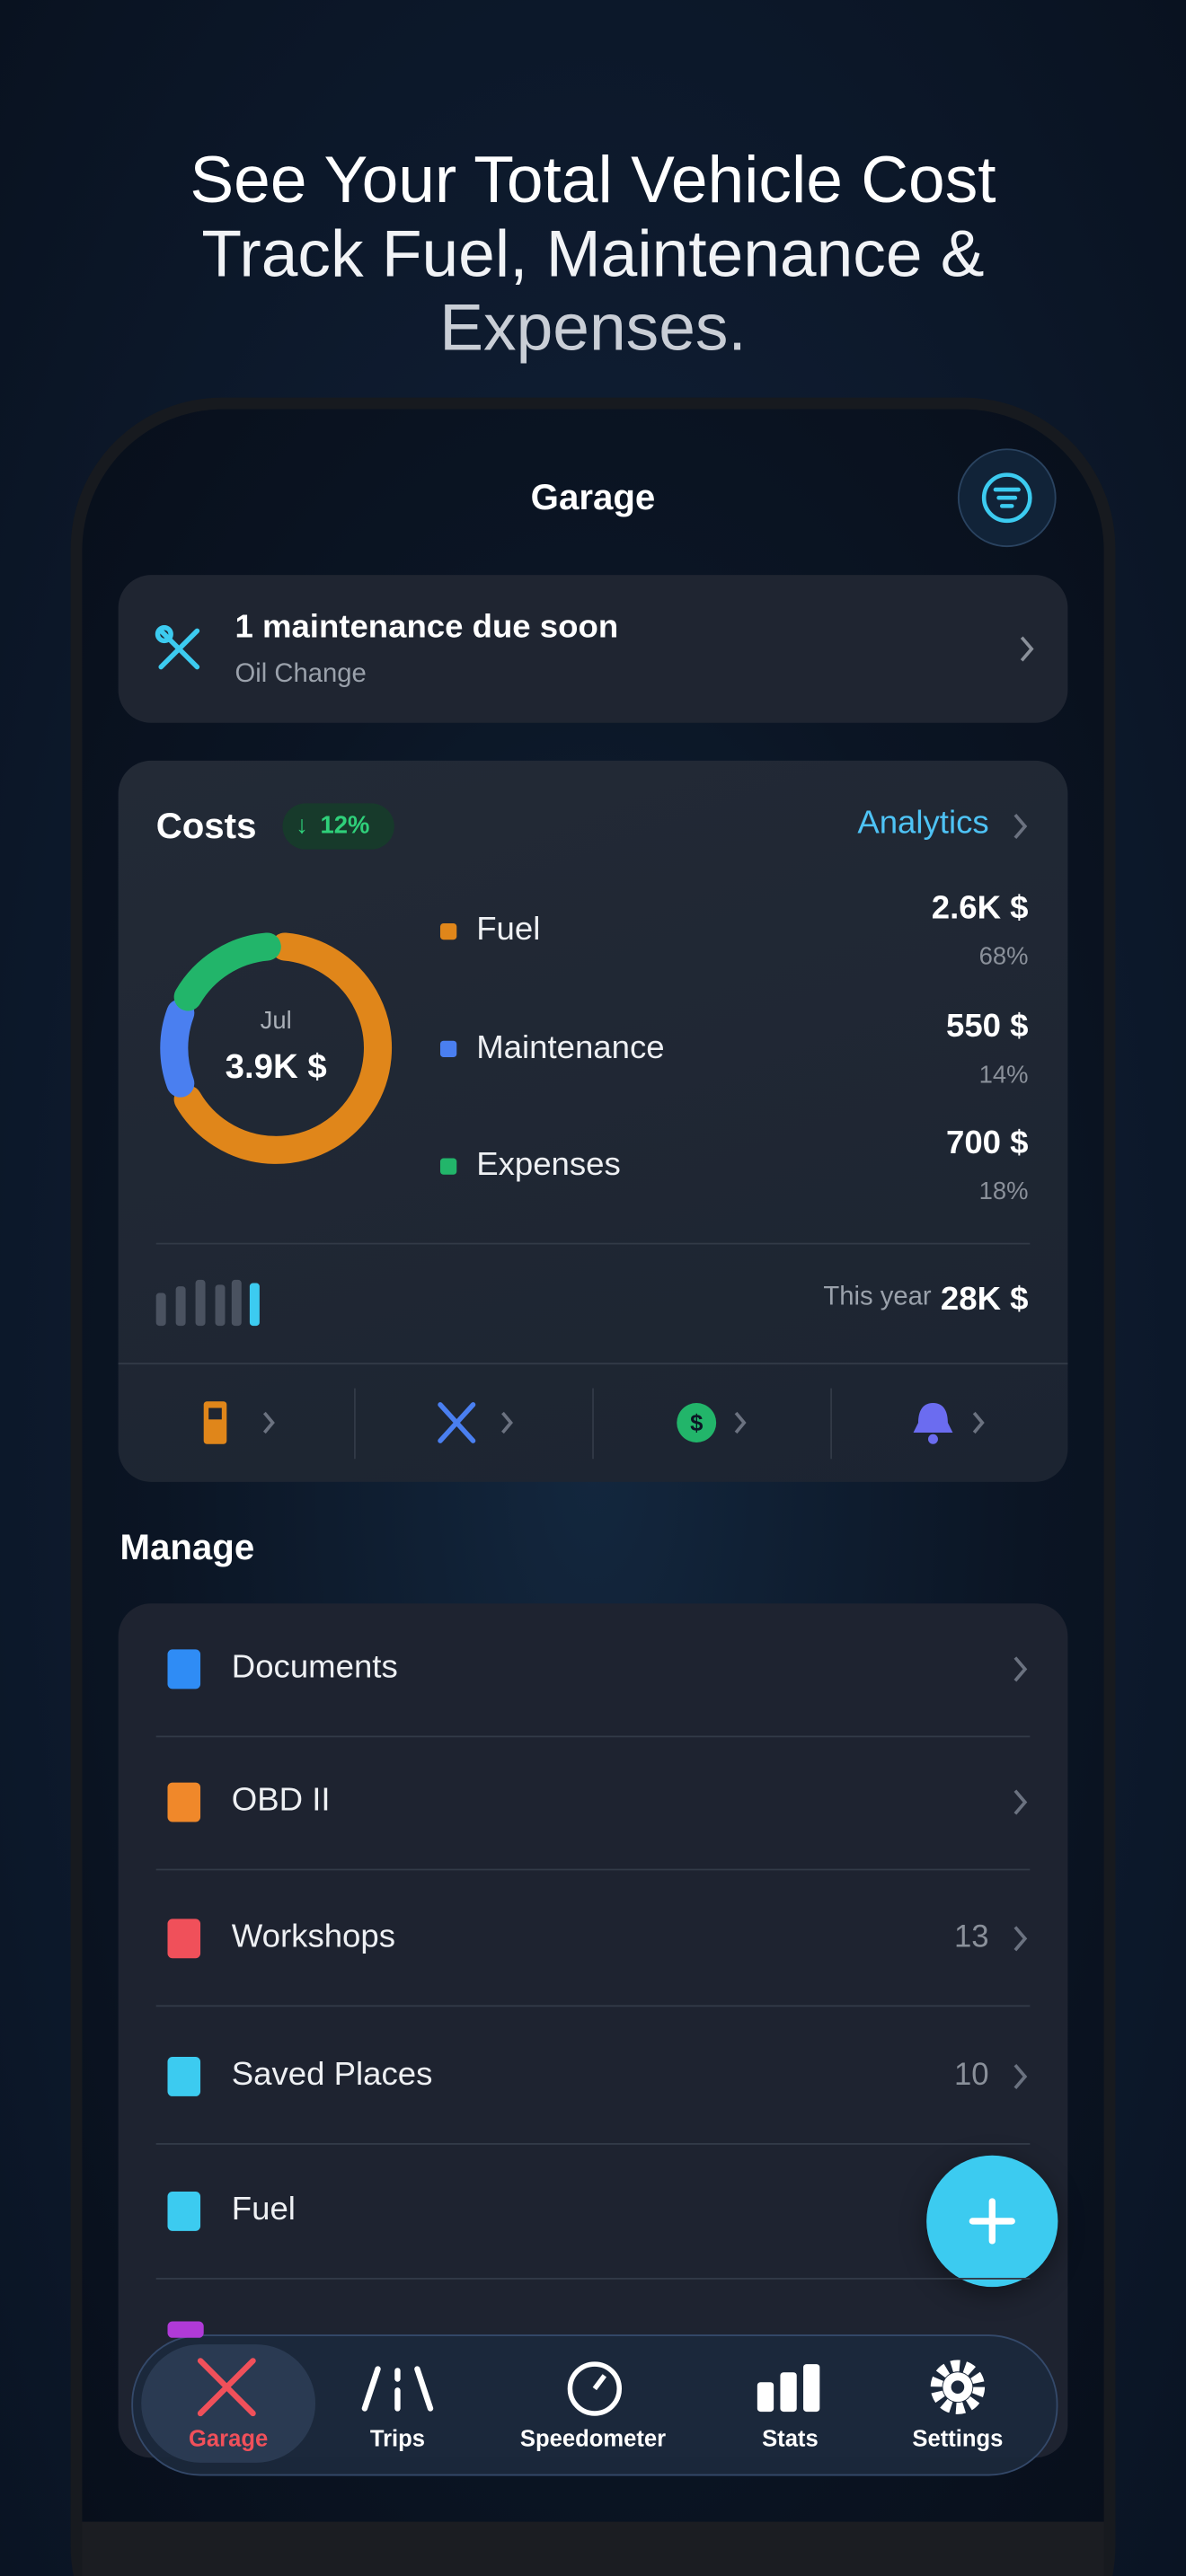  Describe the element at coordinates (570, 1047) in the screenshot. I see `legend-label: Maintenance` at that location.